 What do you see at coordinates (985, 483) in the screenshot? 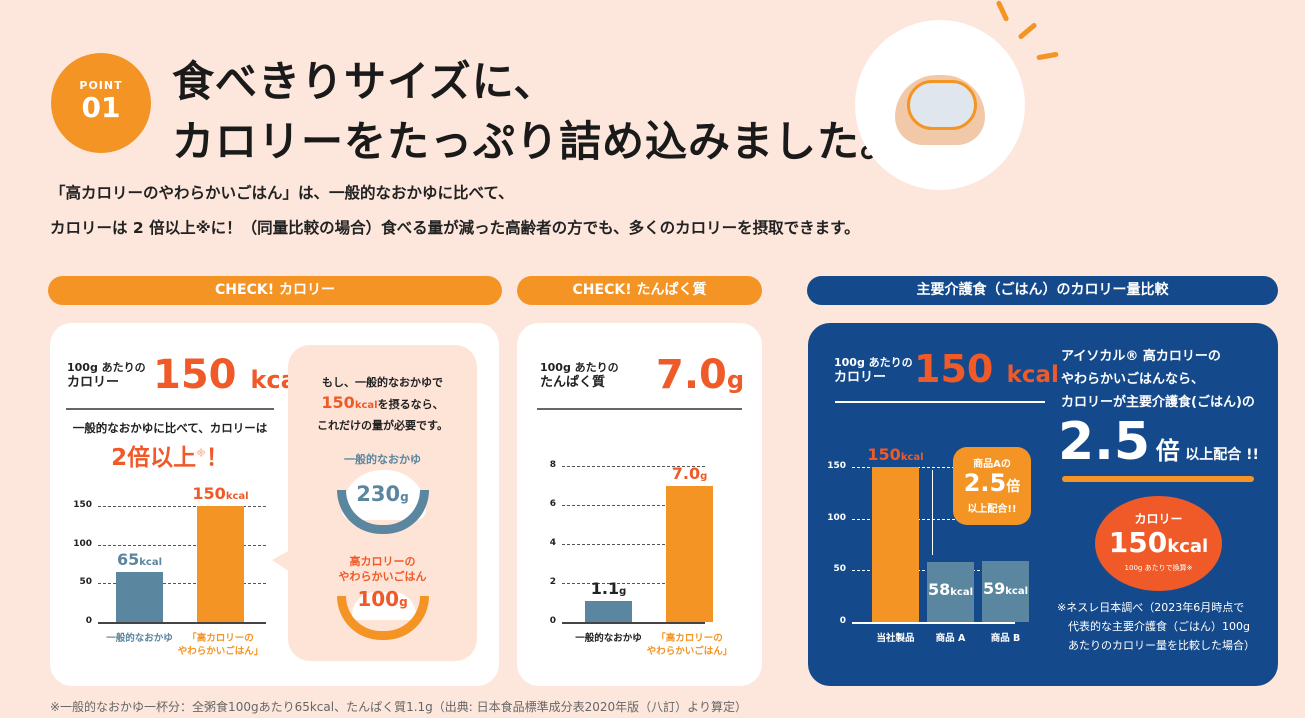
I see `v: 2.5` at bounding box center [985, 483].